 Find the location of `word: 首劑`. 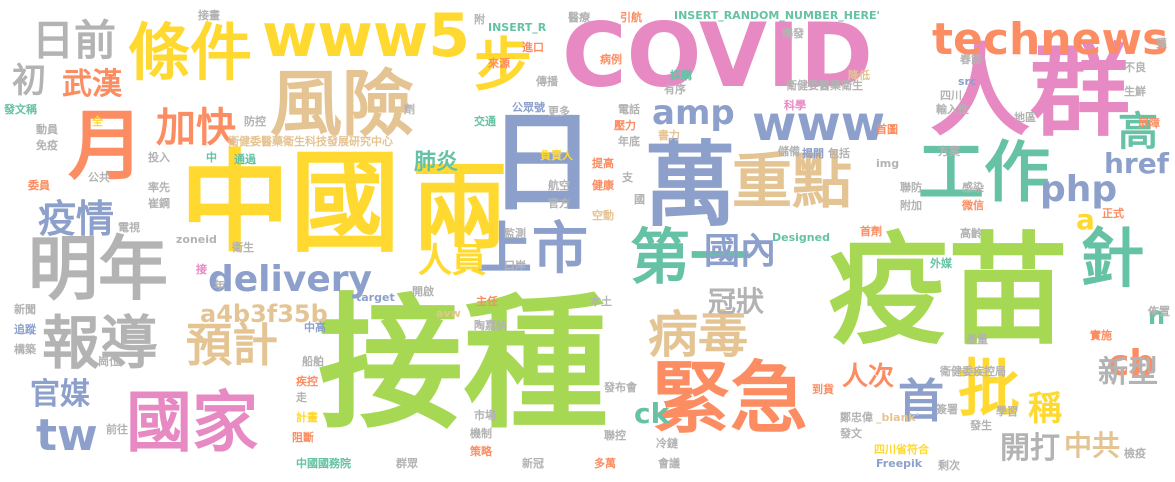

word: 首劑 is located at coordinates (871, 231).